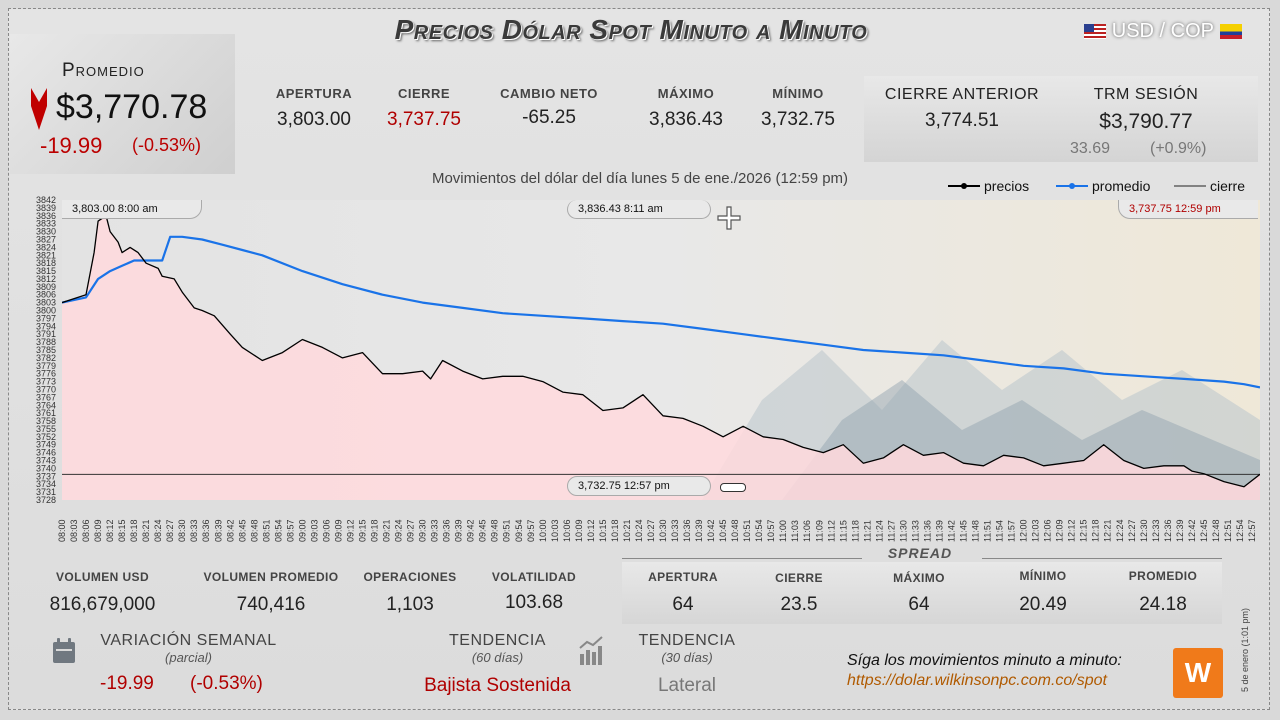 The width and height of the screenshot is (1280, 720). What do you see at coordinates (158, 530) in the screenshot?
I see `x-tick-label: 08:24` at bounding box center [158, 530].